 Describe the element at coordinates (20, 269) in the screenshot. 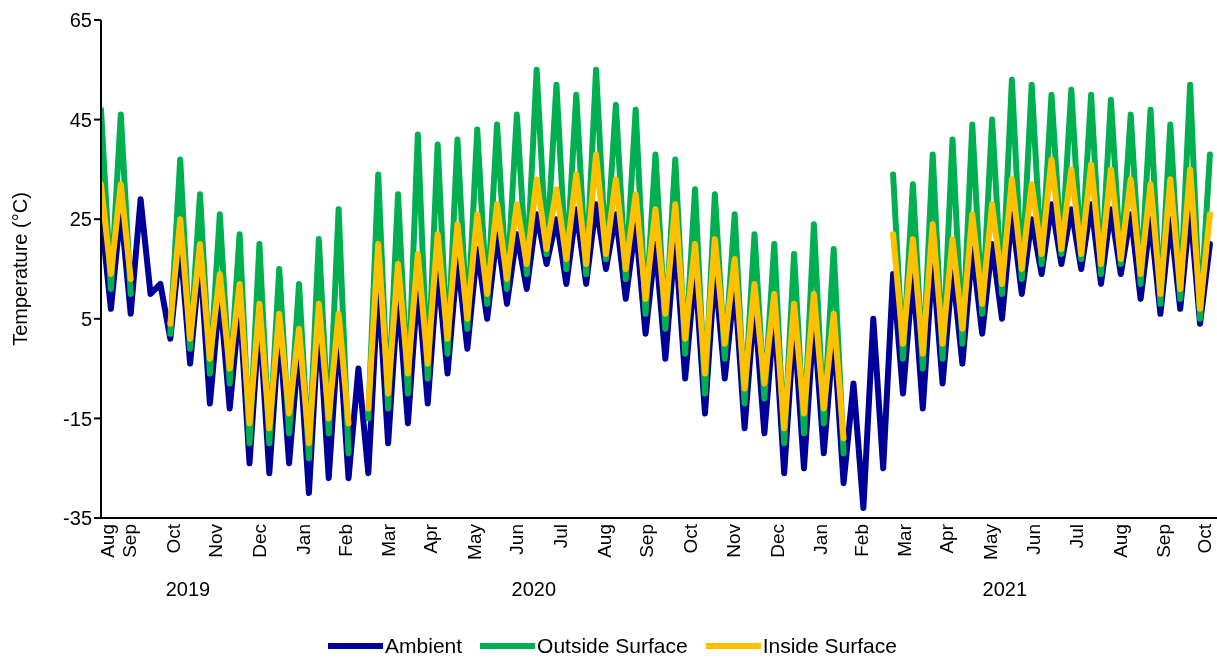

I see `y-axis-title: Temperature (°C)` at that location.